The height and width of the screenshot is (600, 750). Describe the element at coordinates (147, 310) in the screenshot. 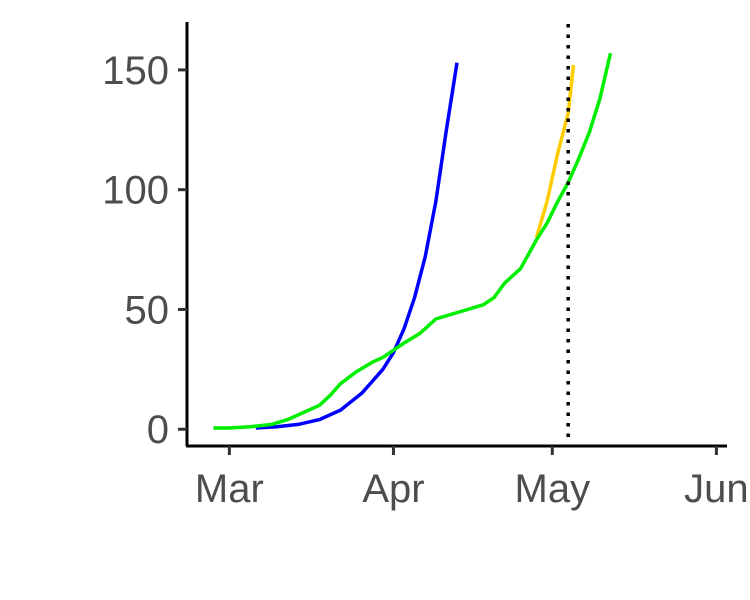

I see `y-tick-label: 50` at that location.